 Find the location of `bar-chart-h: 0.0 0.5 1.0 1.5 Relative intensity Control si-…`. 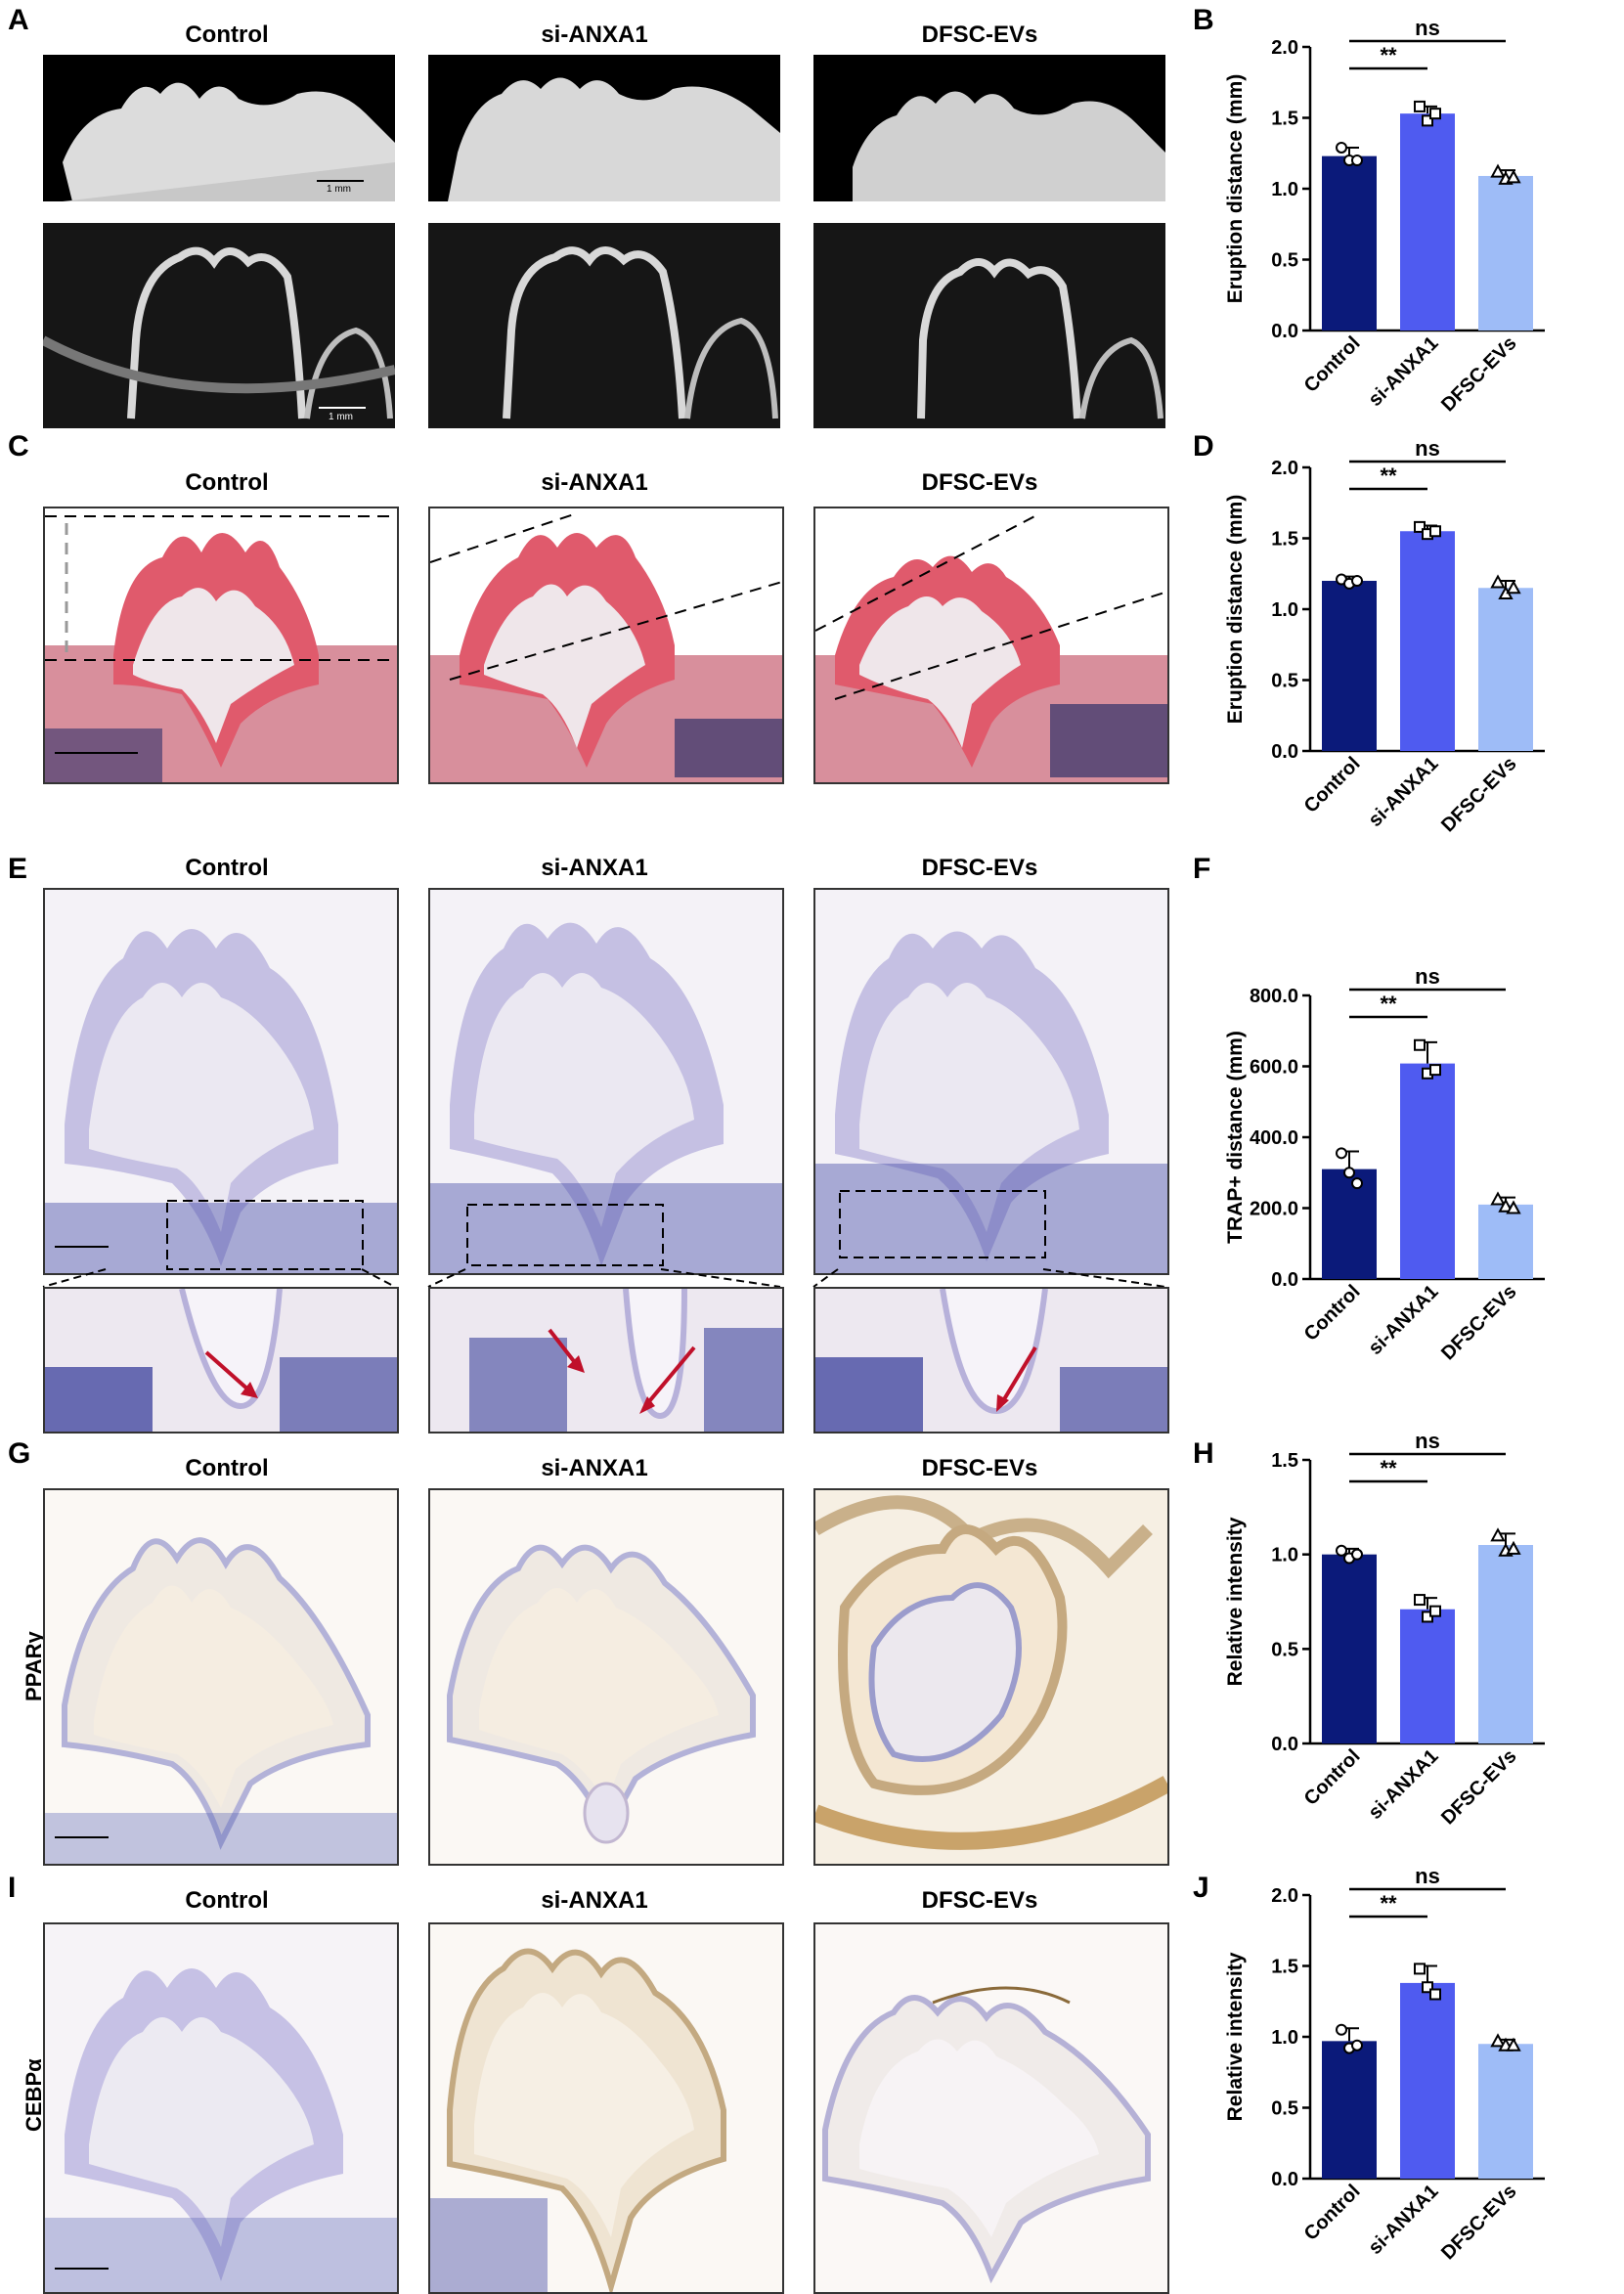

bar-chart-h: 0.0 0.5 1.0 1.5 Relative intensity Control si-… is located at coordinates (1385, 1631).